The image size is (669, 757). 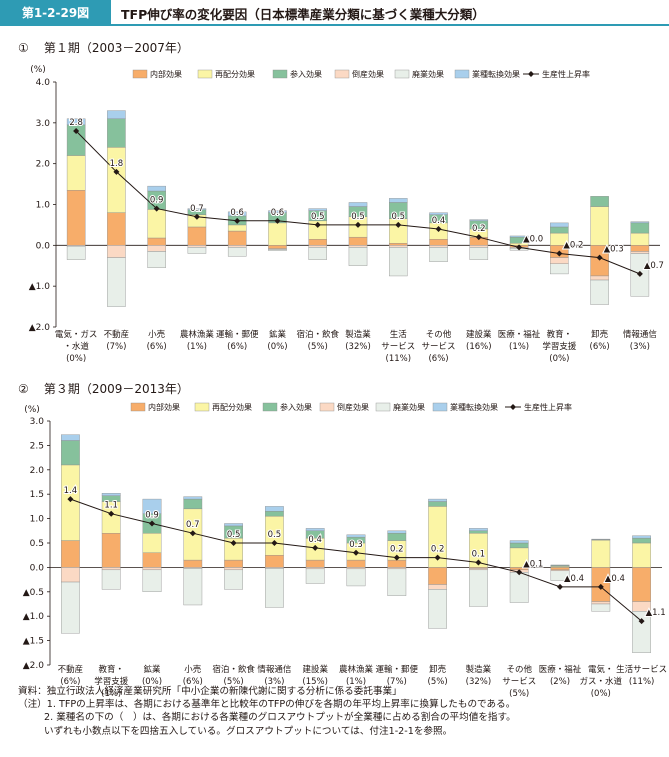 What do you see at coordinates (315, 669) in the screenshot?
I see `p2-category-label: 建設業` at bounding box center [315, 669].